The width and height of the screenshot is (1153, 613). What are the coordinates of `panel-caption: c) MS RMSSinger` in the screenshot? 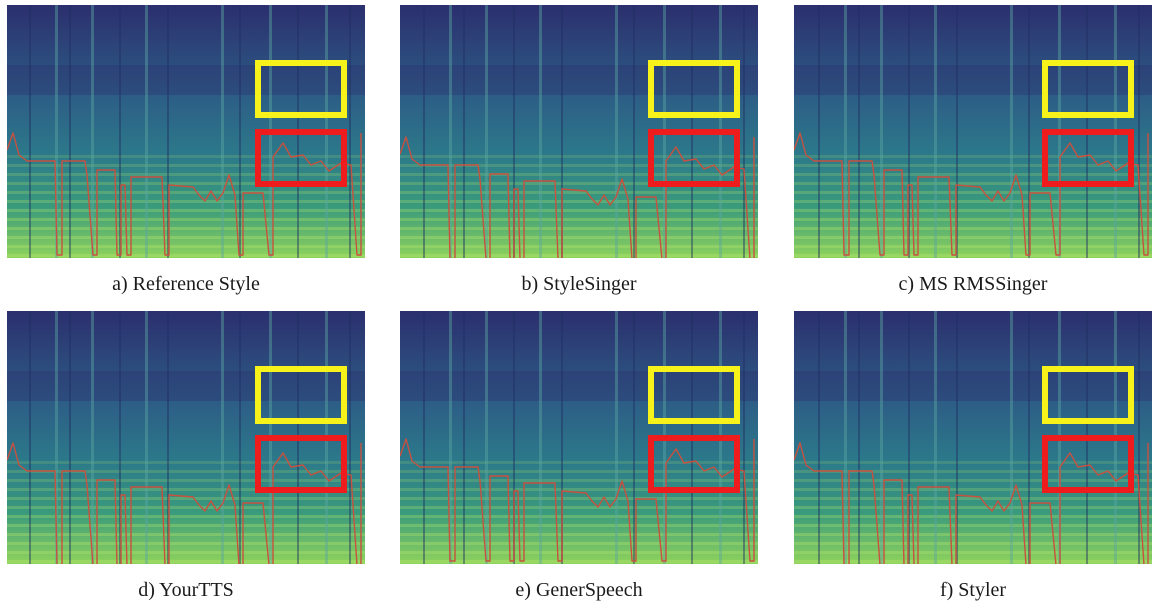 It's located at (973, 284).